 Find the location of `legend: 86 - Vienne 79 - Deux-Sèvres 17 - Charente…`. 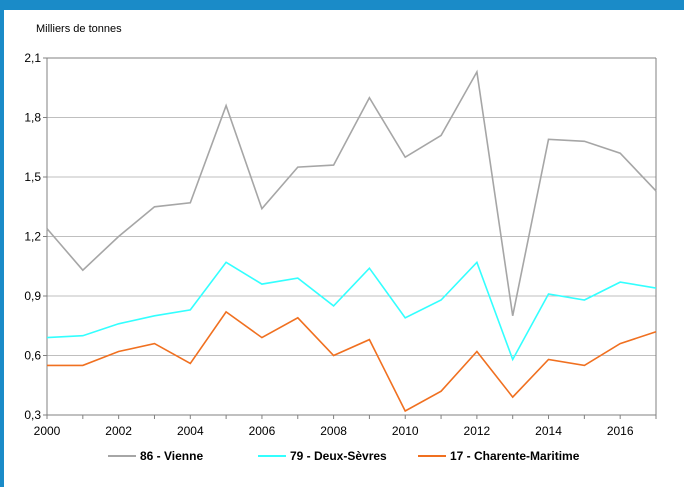

legend: 86 - Vienne 79 - Deux-Sèvres 17 - Charente… is located at coordinates (344, 456).